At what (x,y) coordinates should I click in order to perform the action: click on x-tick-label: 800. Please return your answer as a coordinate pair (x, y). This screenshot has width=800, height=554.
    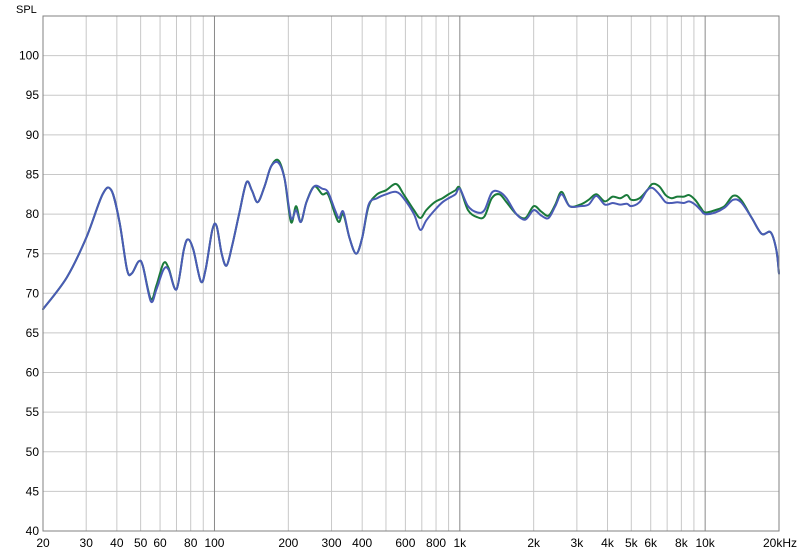
    Looking at the image, I should click on (436, 543).